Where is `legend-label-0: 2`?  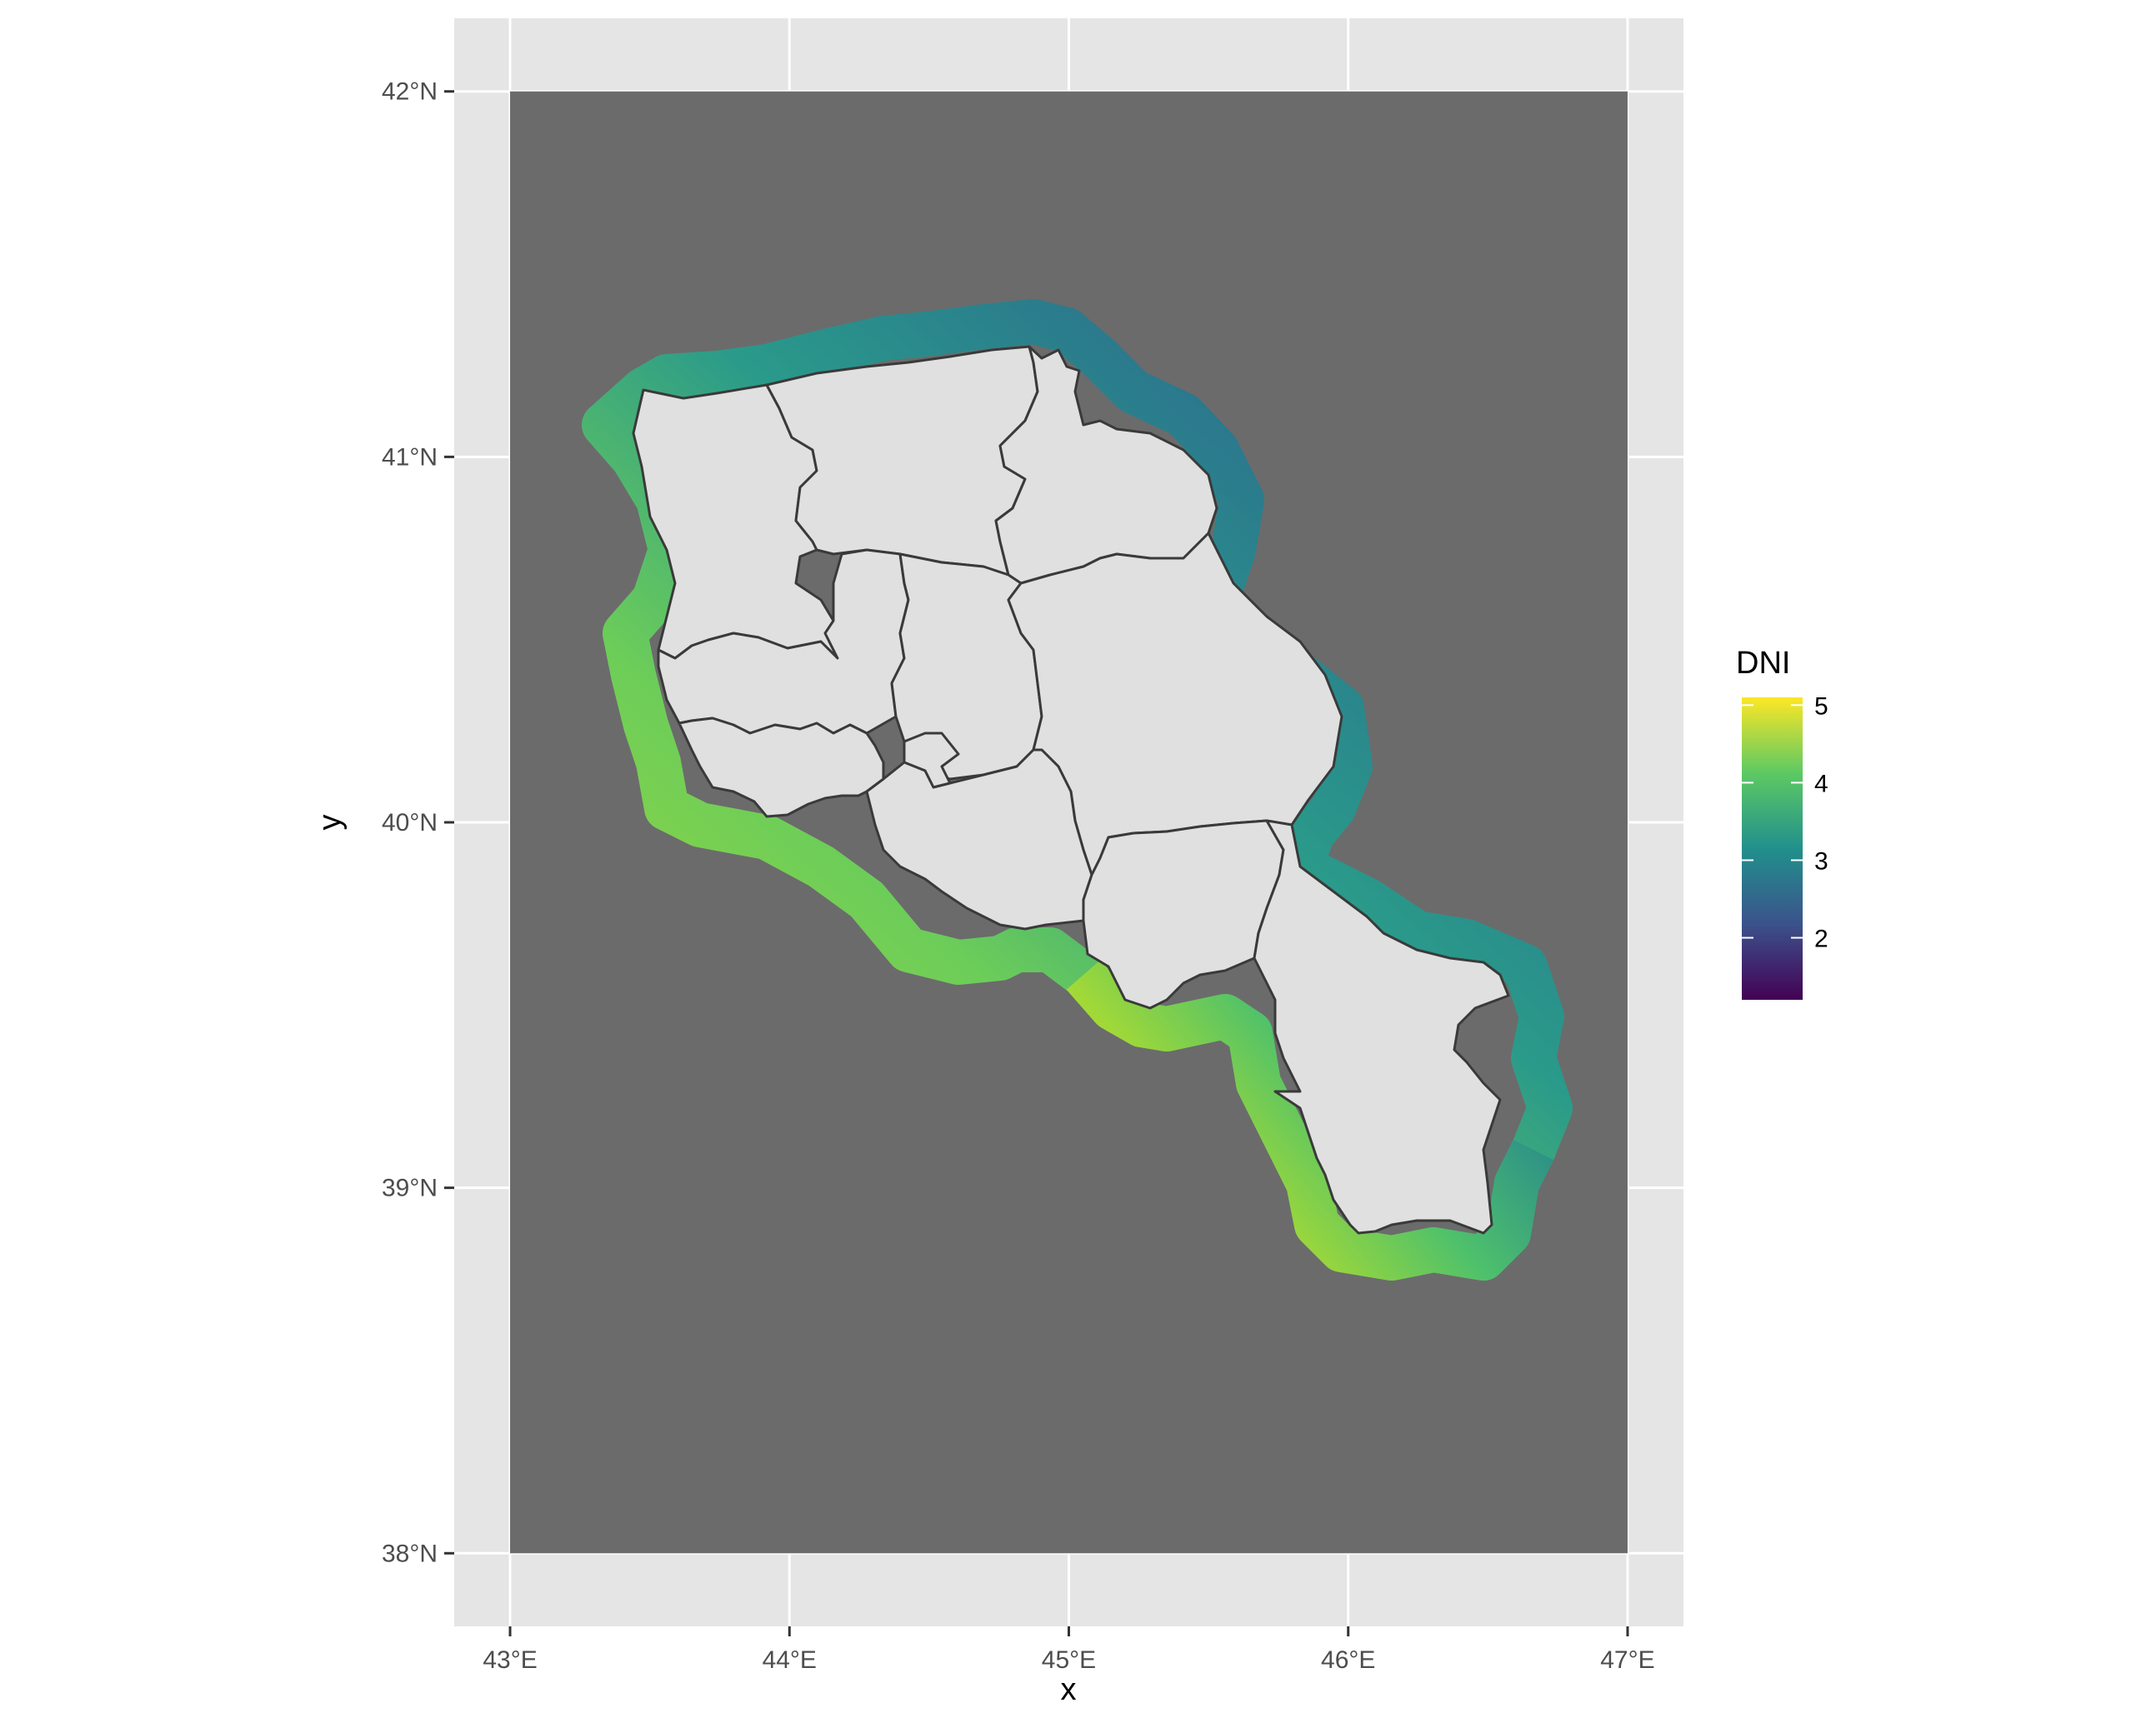 legend-label-0: 2 is located at coordinates (1821, 939).